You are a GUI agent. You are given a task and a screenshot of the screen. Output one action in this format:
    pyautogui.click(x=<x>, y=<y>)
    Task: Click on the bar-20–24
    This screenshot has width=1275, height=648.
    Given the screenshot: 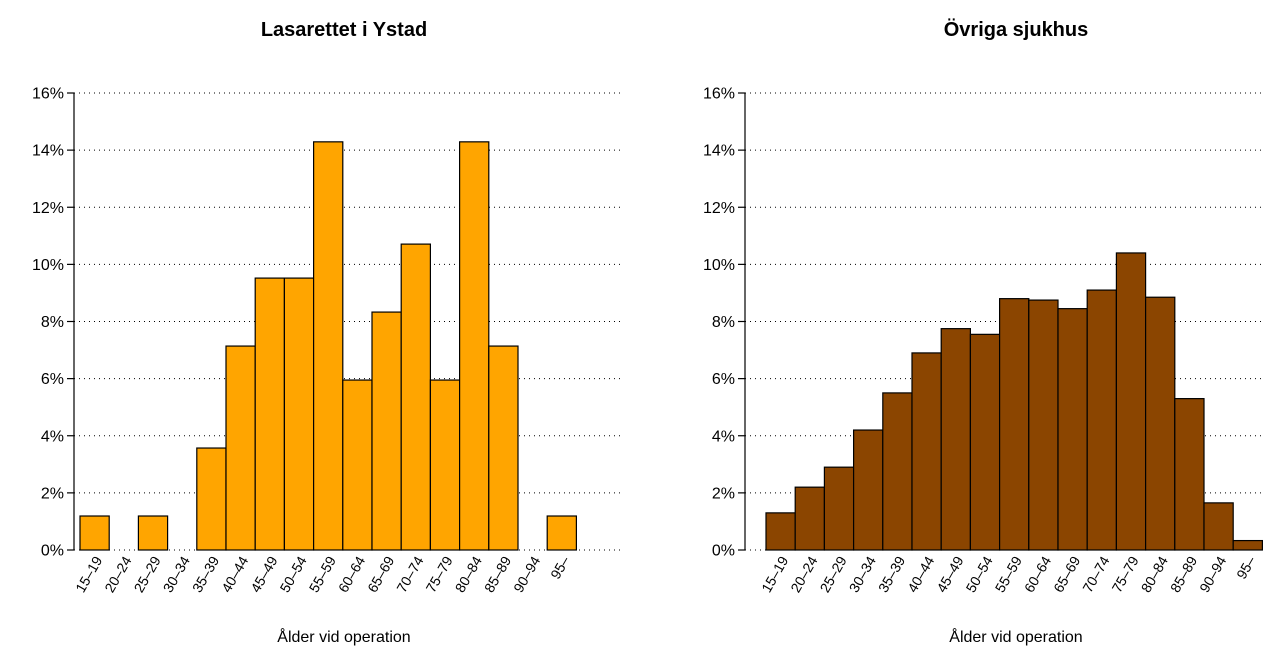 What is the action you would take?
    pyautogui.click(x=810, y=518)
    